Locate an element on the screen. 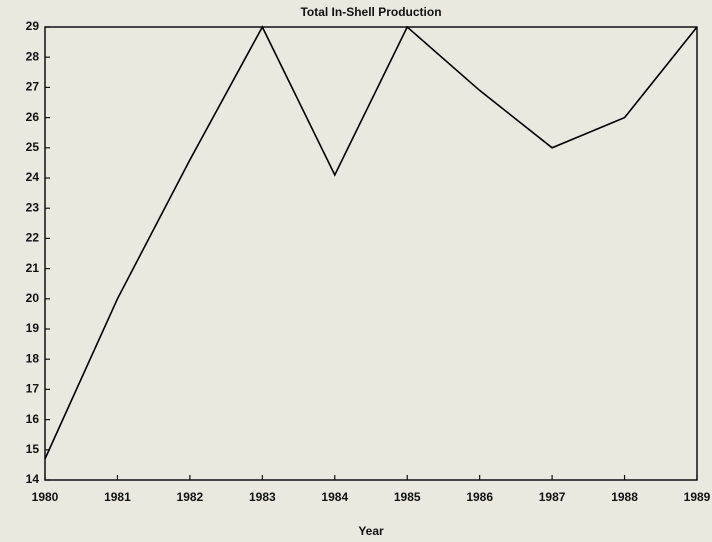 This screenshot has height=542, width=712. x-axis-label: Year is located at coordinates (371, 531).